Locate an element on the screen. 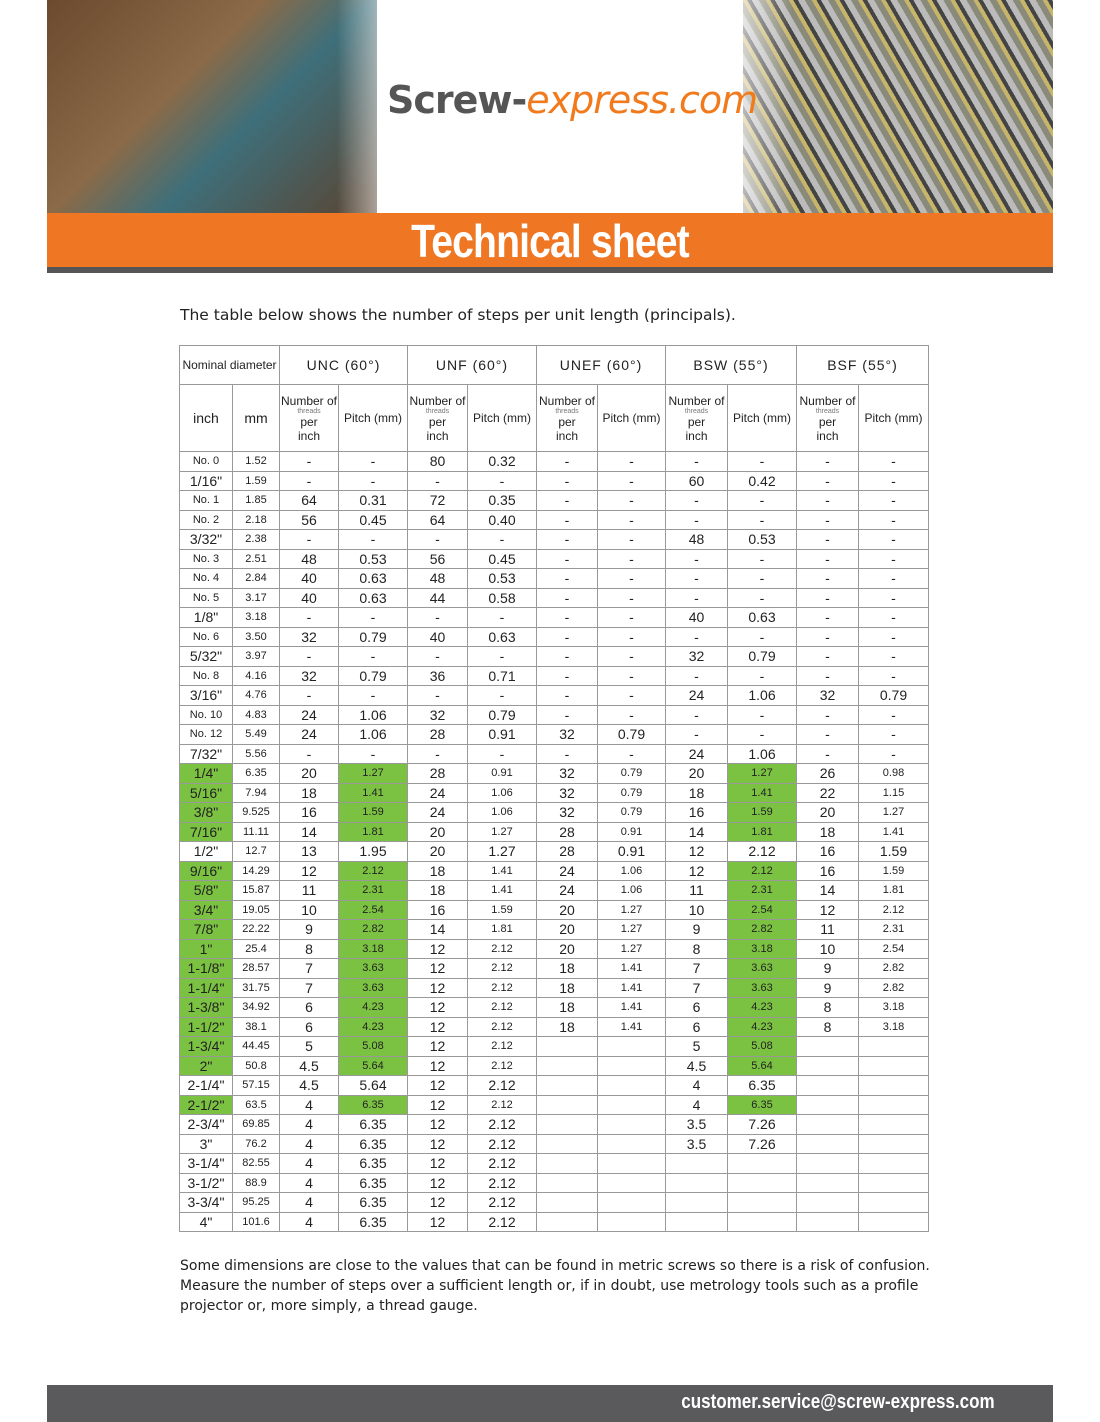 The image size is (1100, 1422). pitch-mm: 0.31 is located at coordinates (373, 500).